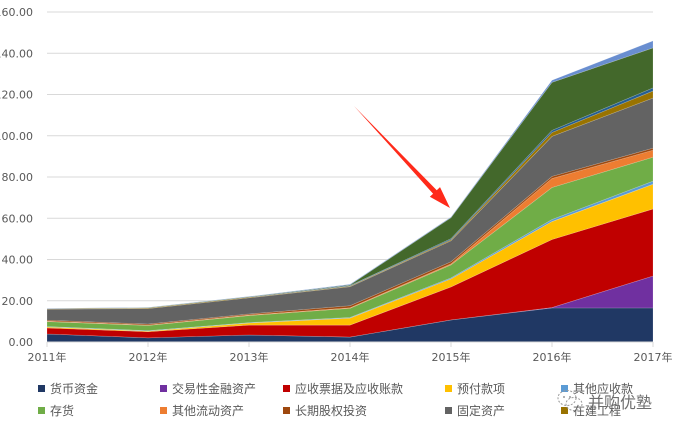  What do you see at coordinates (16, 12) in the screenshot?
I see `y-tick-label: 160.00` at bounding box center [16, 12].